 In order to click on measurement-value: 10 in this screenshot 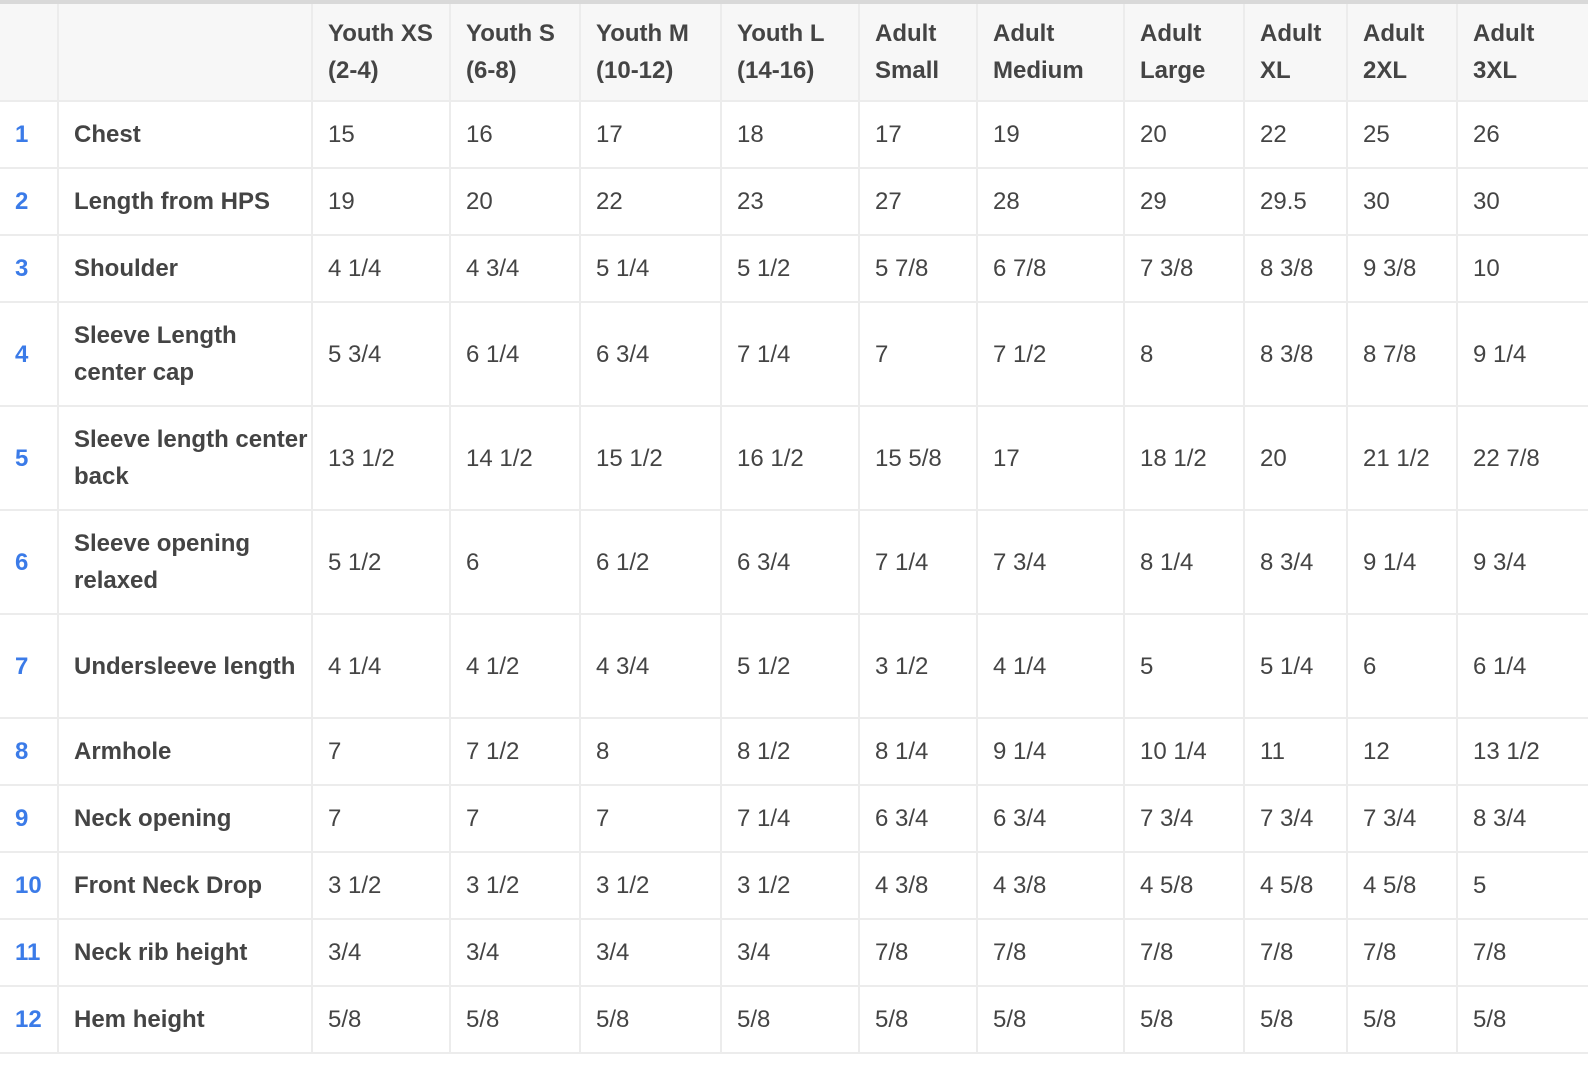, I will do `click(1522, 269)`.